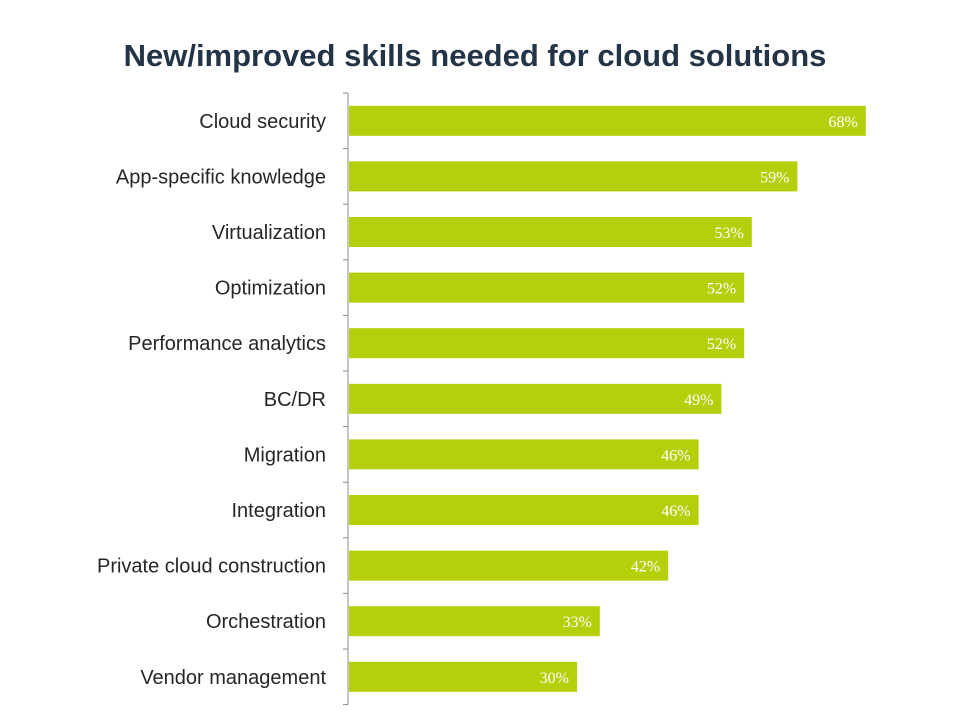 Image resolution: width=960 pixels, height=720 pixels. Describe the element at coordinates (278, 511) in the screenshot. I see `category-label: Integration` at that location.